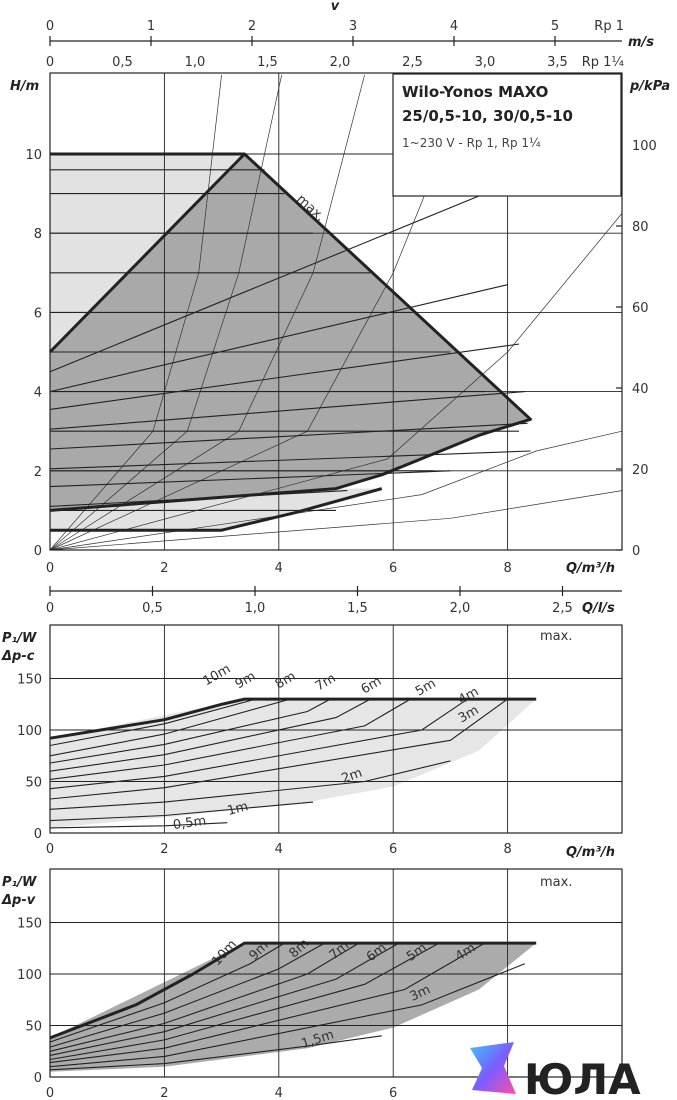 Image resolution: width=677 pixels, height=1100 pixels. Describe the element at coordinates (279, 1093) in the screenshot. I see `pv-x-tick-label: 4` at that location.